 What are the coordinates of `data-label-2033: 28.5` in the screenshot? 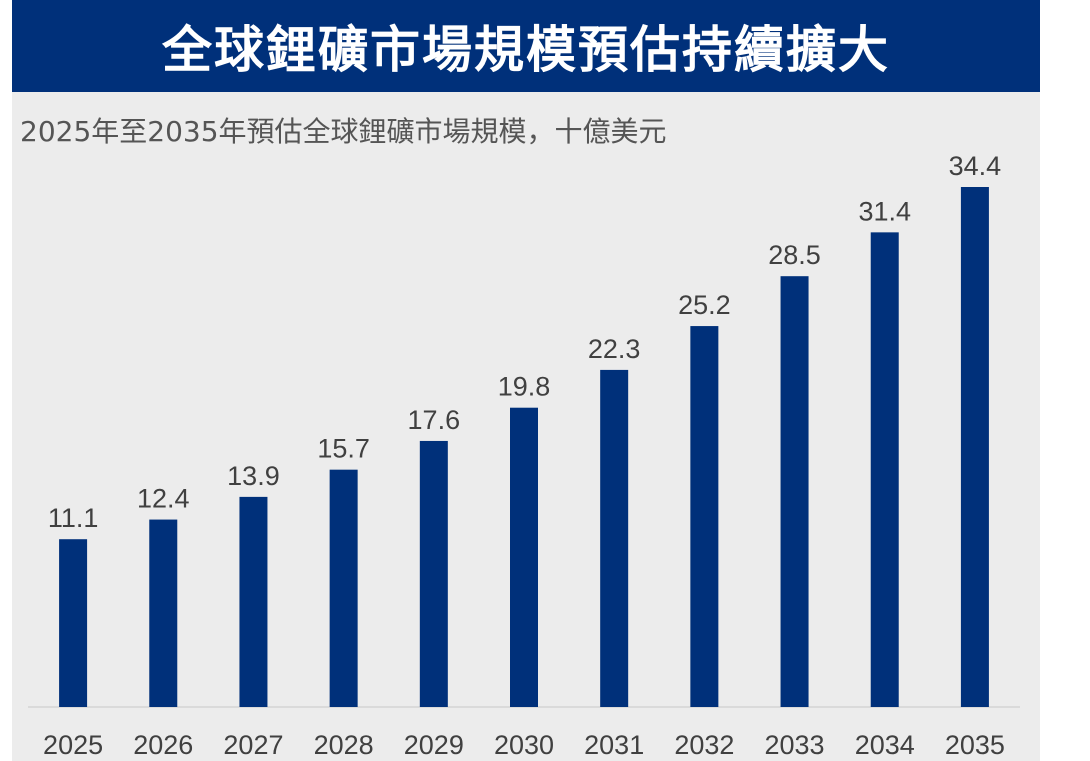 It's located at (794, 255).